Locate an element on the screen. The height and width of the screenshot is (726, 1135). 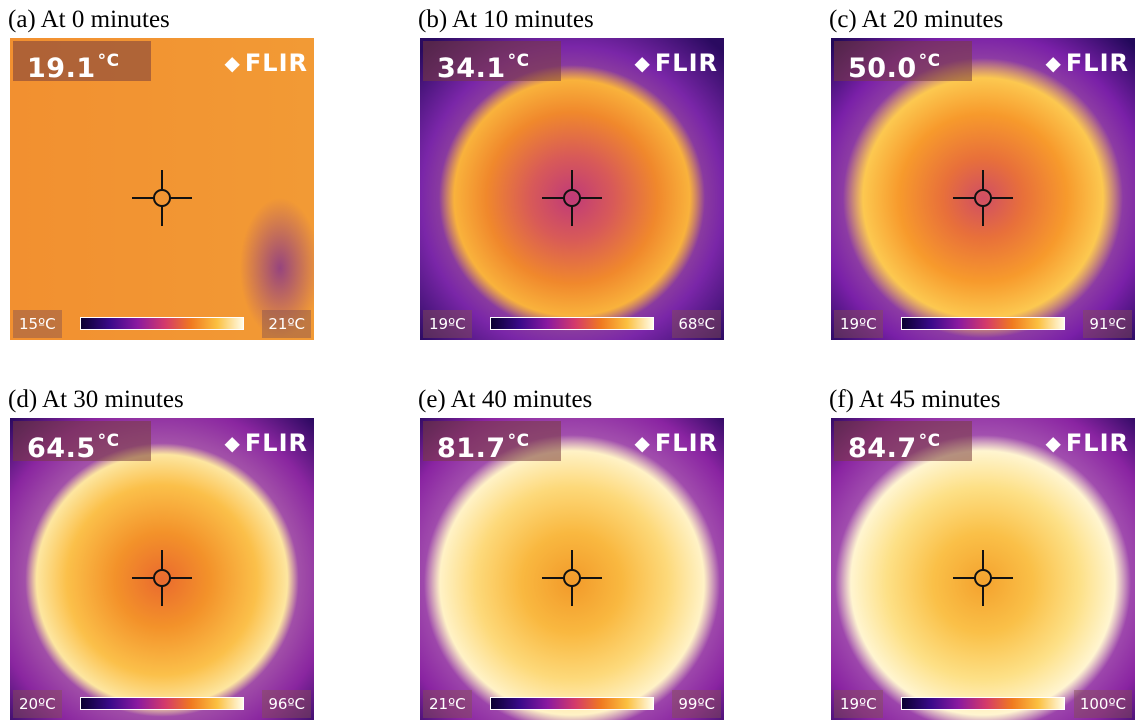
spot-temperature: 81.7 °C is located at coordinates (492, 442).